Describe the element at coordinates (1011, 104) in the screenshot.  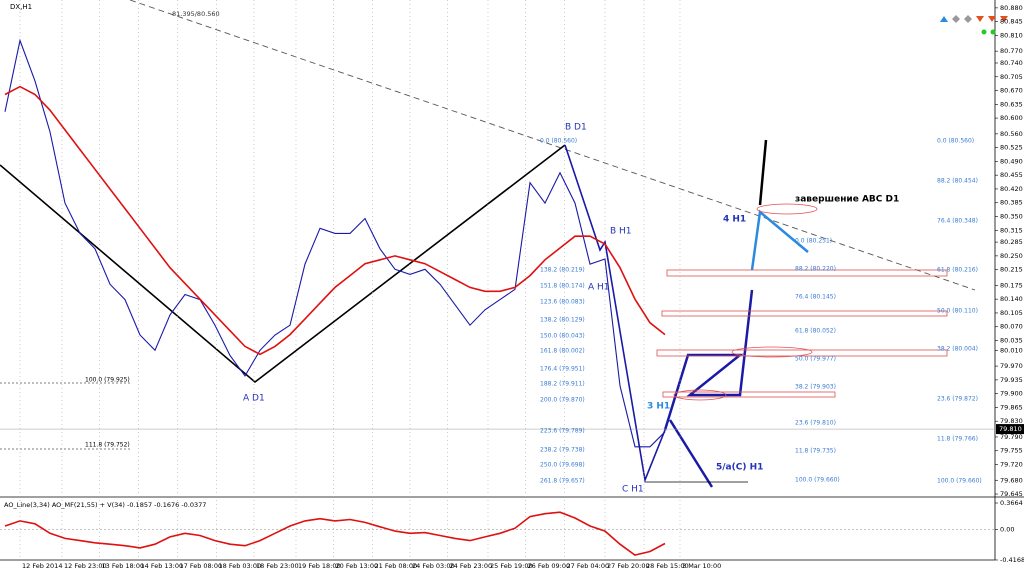
I see `y-tick-label: 80.635` at that location.